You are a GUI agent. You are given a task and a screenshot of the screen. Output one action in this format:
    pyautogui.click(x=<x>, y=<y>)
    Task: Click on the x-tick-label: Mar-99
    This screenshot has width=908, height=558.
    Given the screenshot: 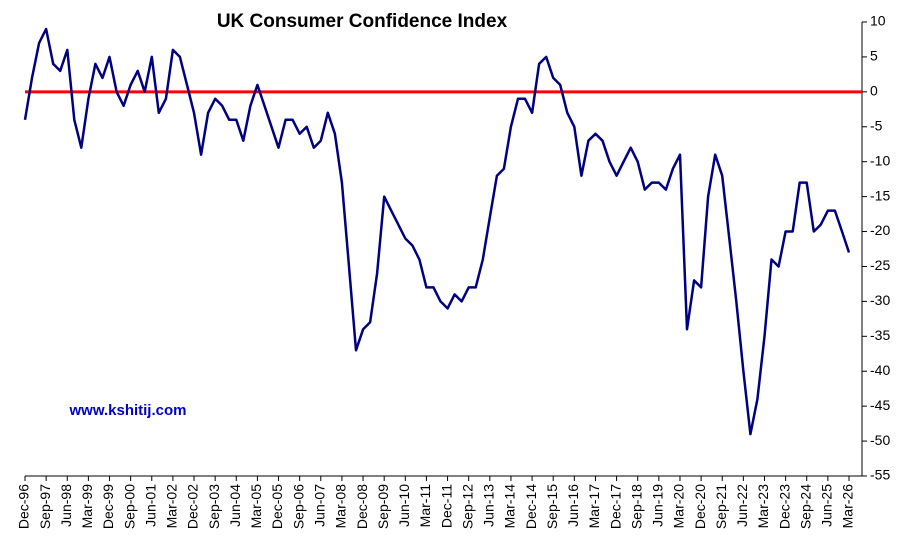 What is the action you would take?
    pyautogui.click(x=87, y=506)
    